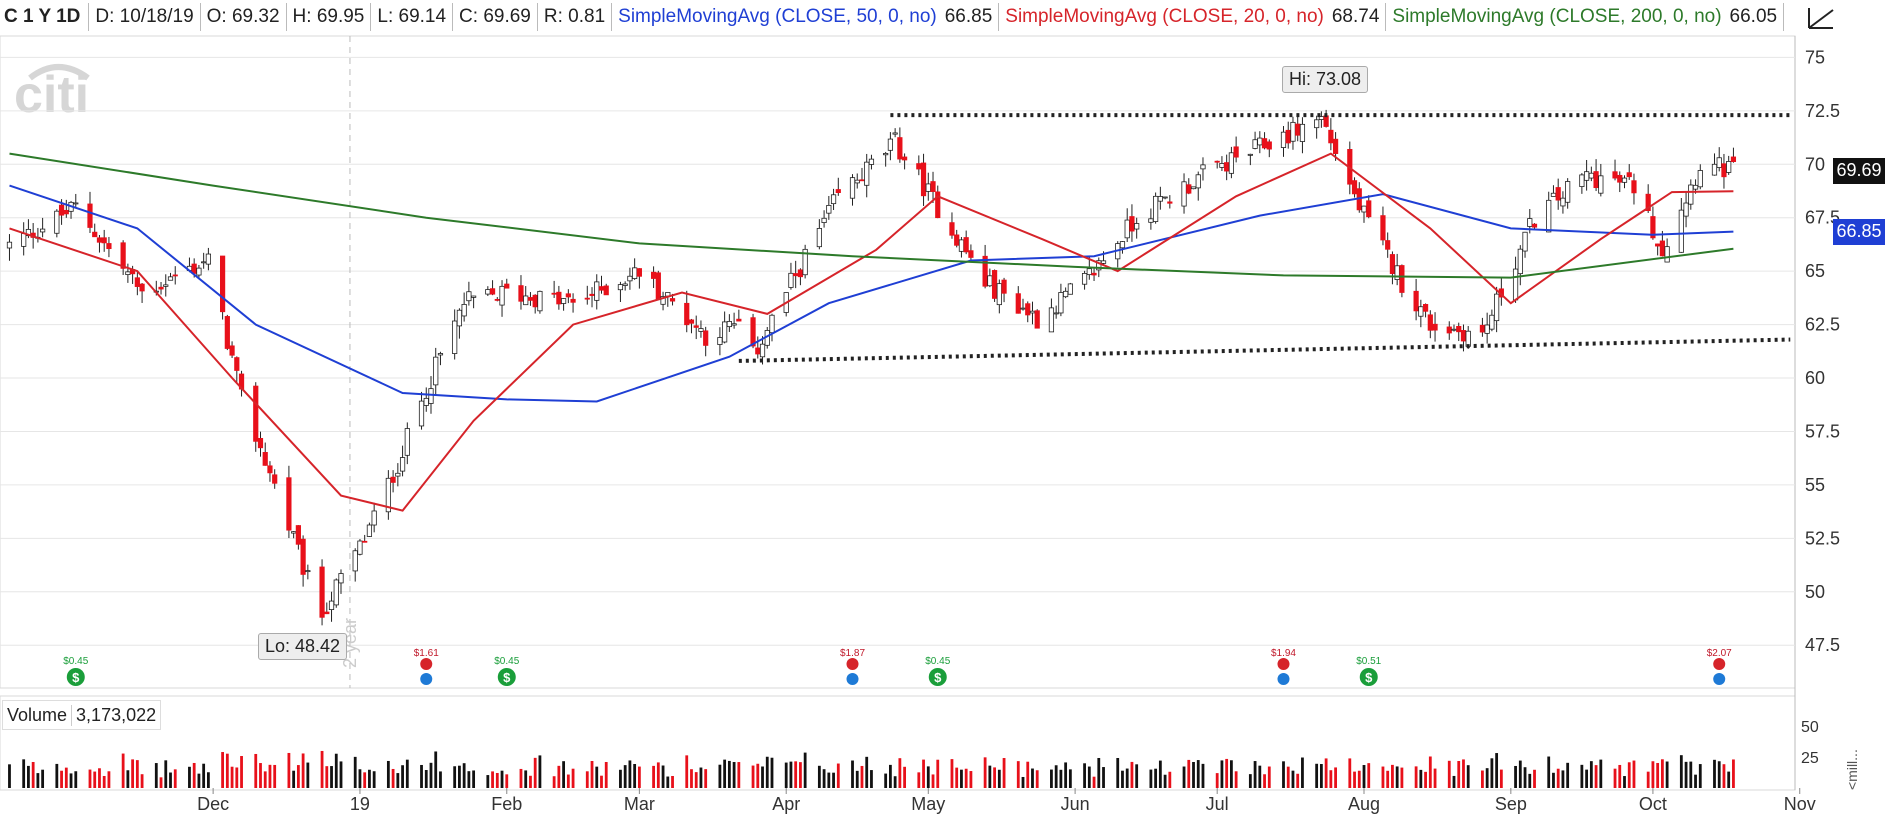  I want to click on study-sma20: SimpleMovingAvg (CLOSE, 20, 0, no) 68.74, so click(1192, 17).